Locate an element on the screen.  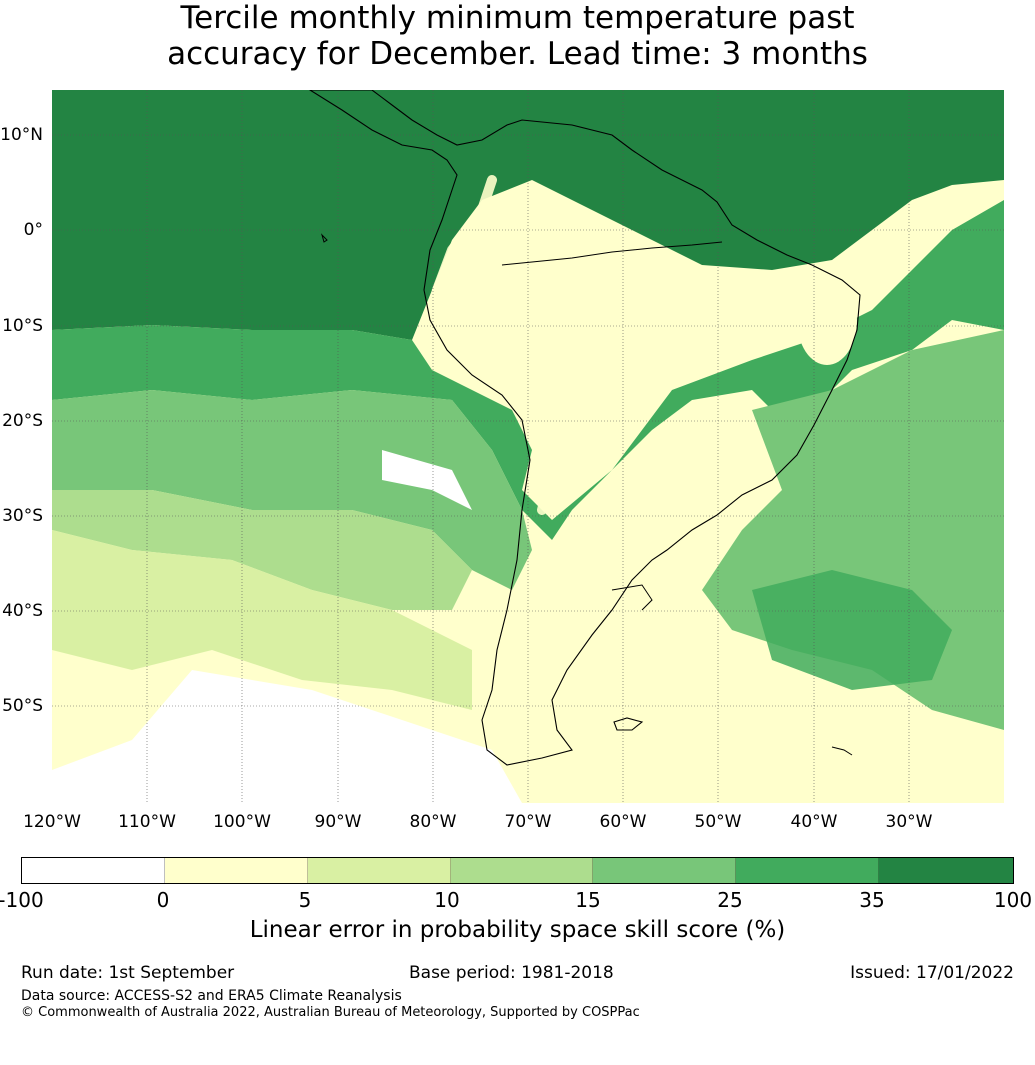
colorbar-tick: -100 is located at coordinates (22, 900).